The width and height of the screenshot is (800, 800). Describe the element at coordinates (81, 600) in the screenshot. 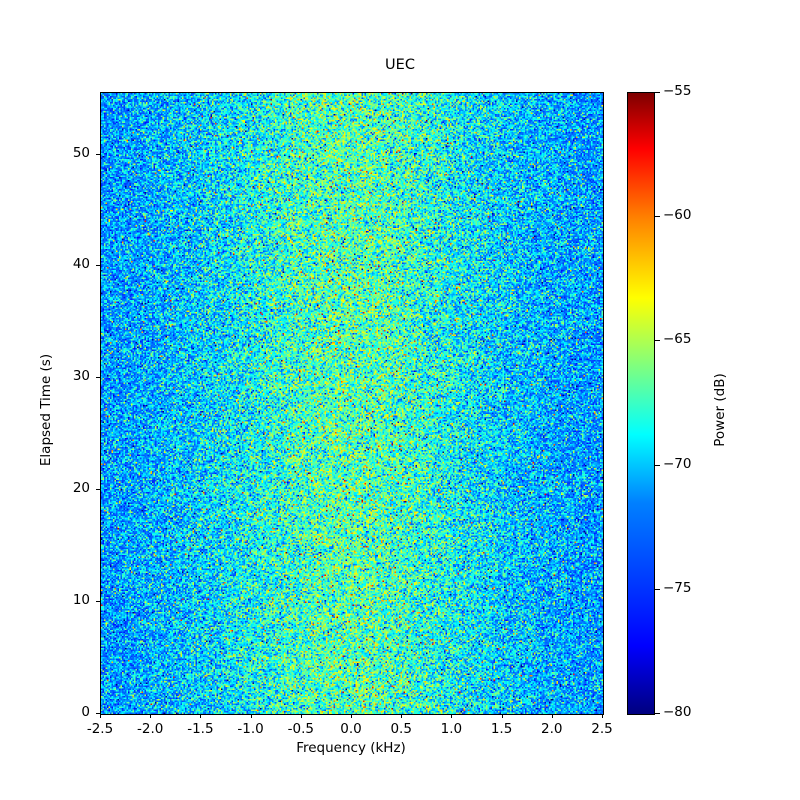

I see `y-tick-label: 10` at that location.